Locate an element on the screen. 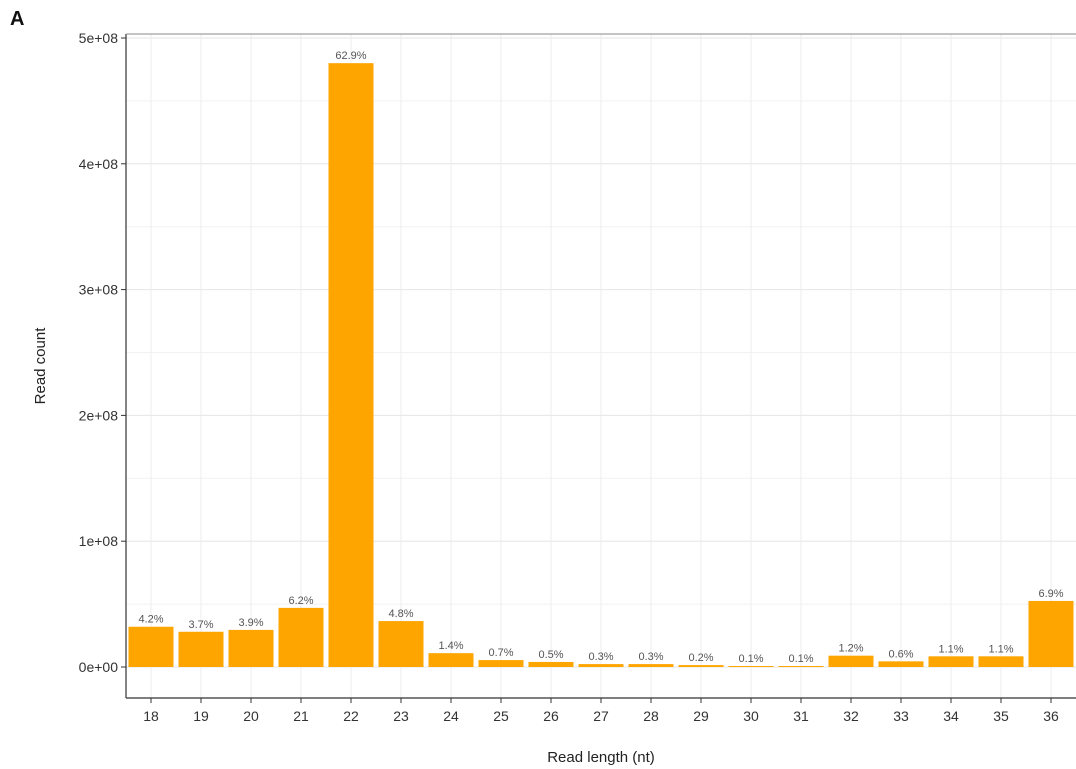  x-tick-label-34: 34 is located at coordinates (951, 716).